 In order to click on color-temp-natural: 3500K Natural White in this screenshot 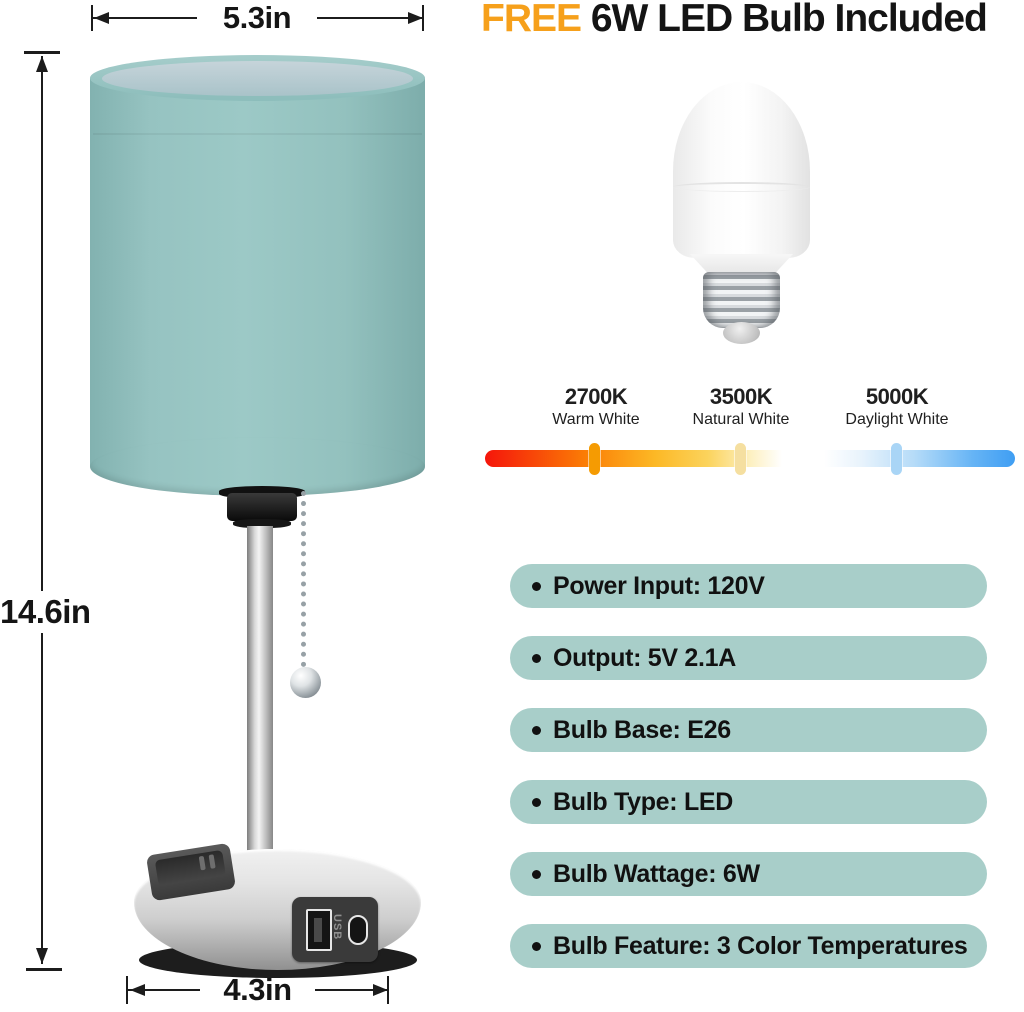, I will do `click(741, 406)`.